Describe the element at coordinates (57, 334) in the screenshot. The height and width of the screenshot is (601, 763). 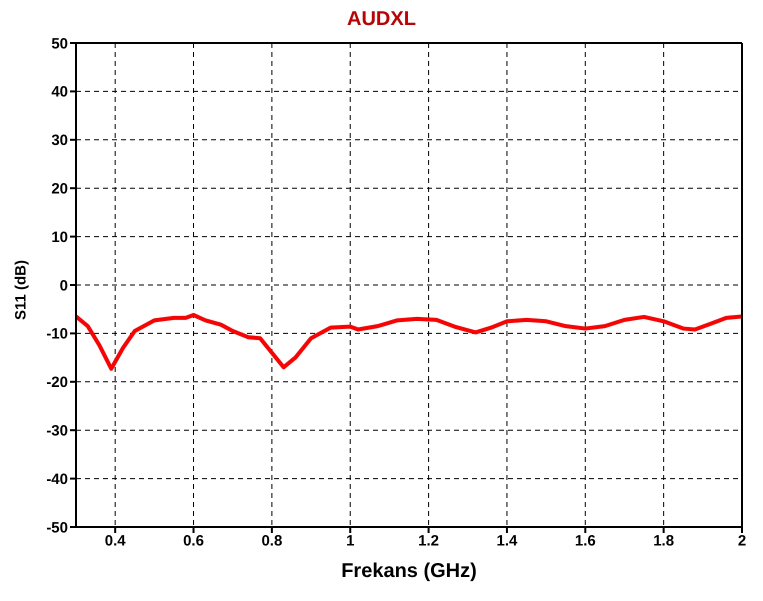
I see `y-tick-label: -10` at that location.